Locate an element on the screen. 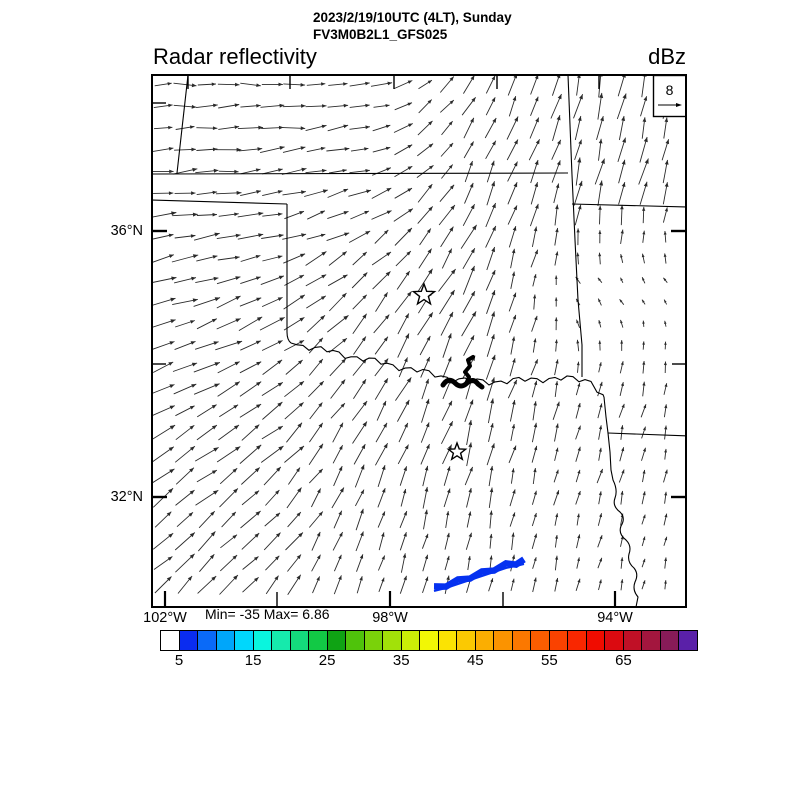  lon-label: 94°W is located at coordinates (615, 618).